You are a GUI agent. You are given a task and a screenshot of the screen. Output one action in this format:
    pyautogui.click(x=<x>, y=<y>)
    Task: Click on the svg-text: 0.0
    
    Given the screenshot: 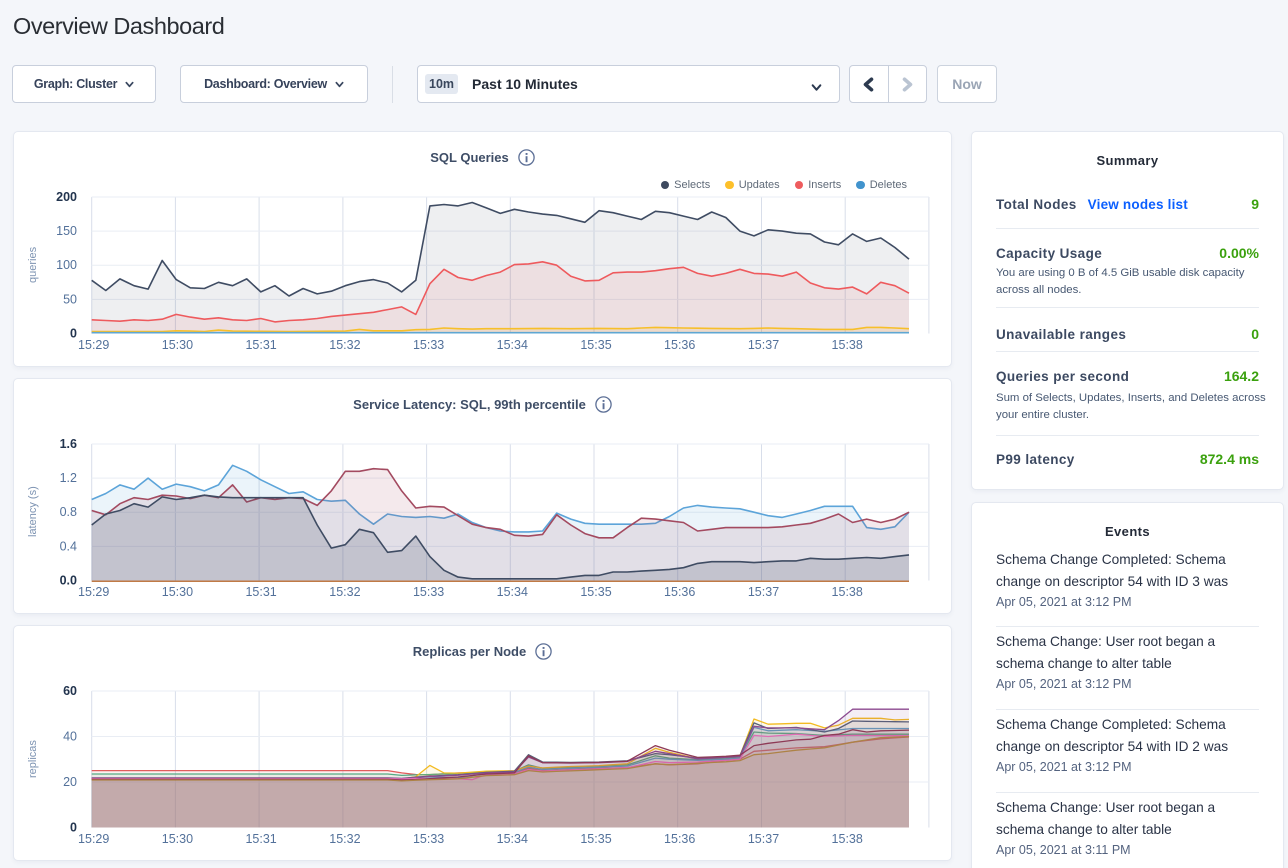 What is the action you would take?
    pyautogui.click(x=68, y=581)
    